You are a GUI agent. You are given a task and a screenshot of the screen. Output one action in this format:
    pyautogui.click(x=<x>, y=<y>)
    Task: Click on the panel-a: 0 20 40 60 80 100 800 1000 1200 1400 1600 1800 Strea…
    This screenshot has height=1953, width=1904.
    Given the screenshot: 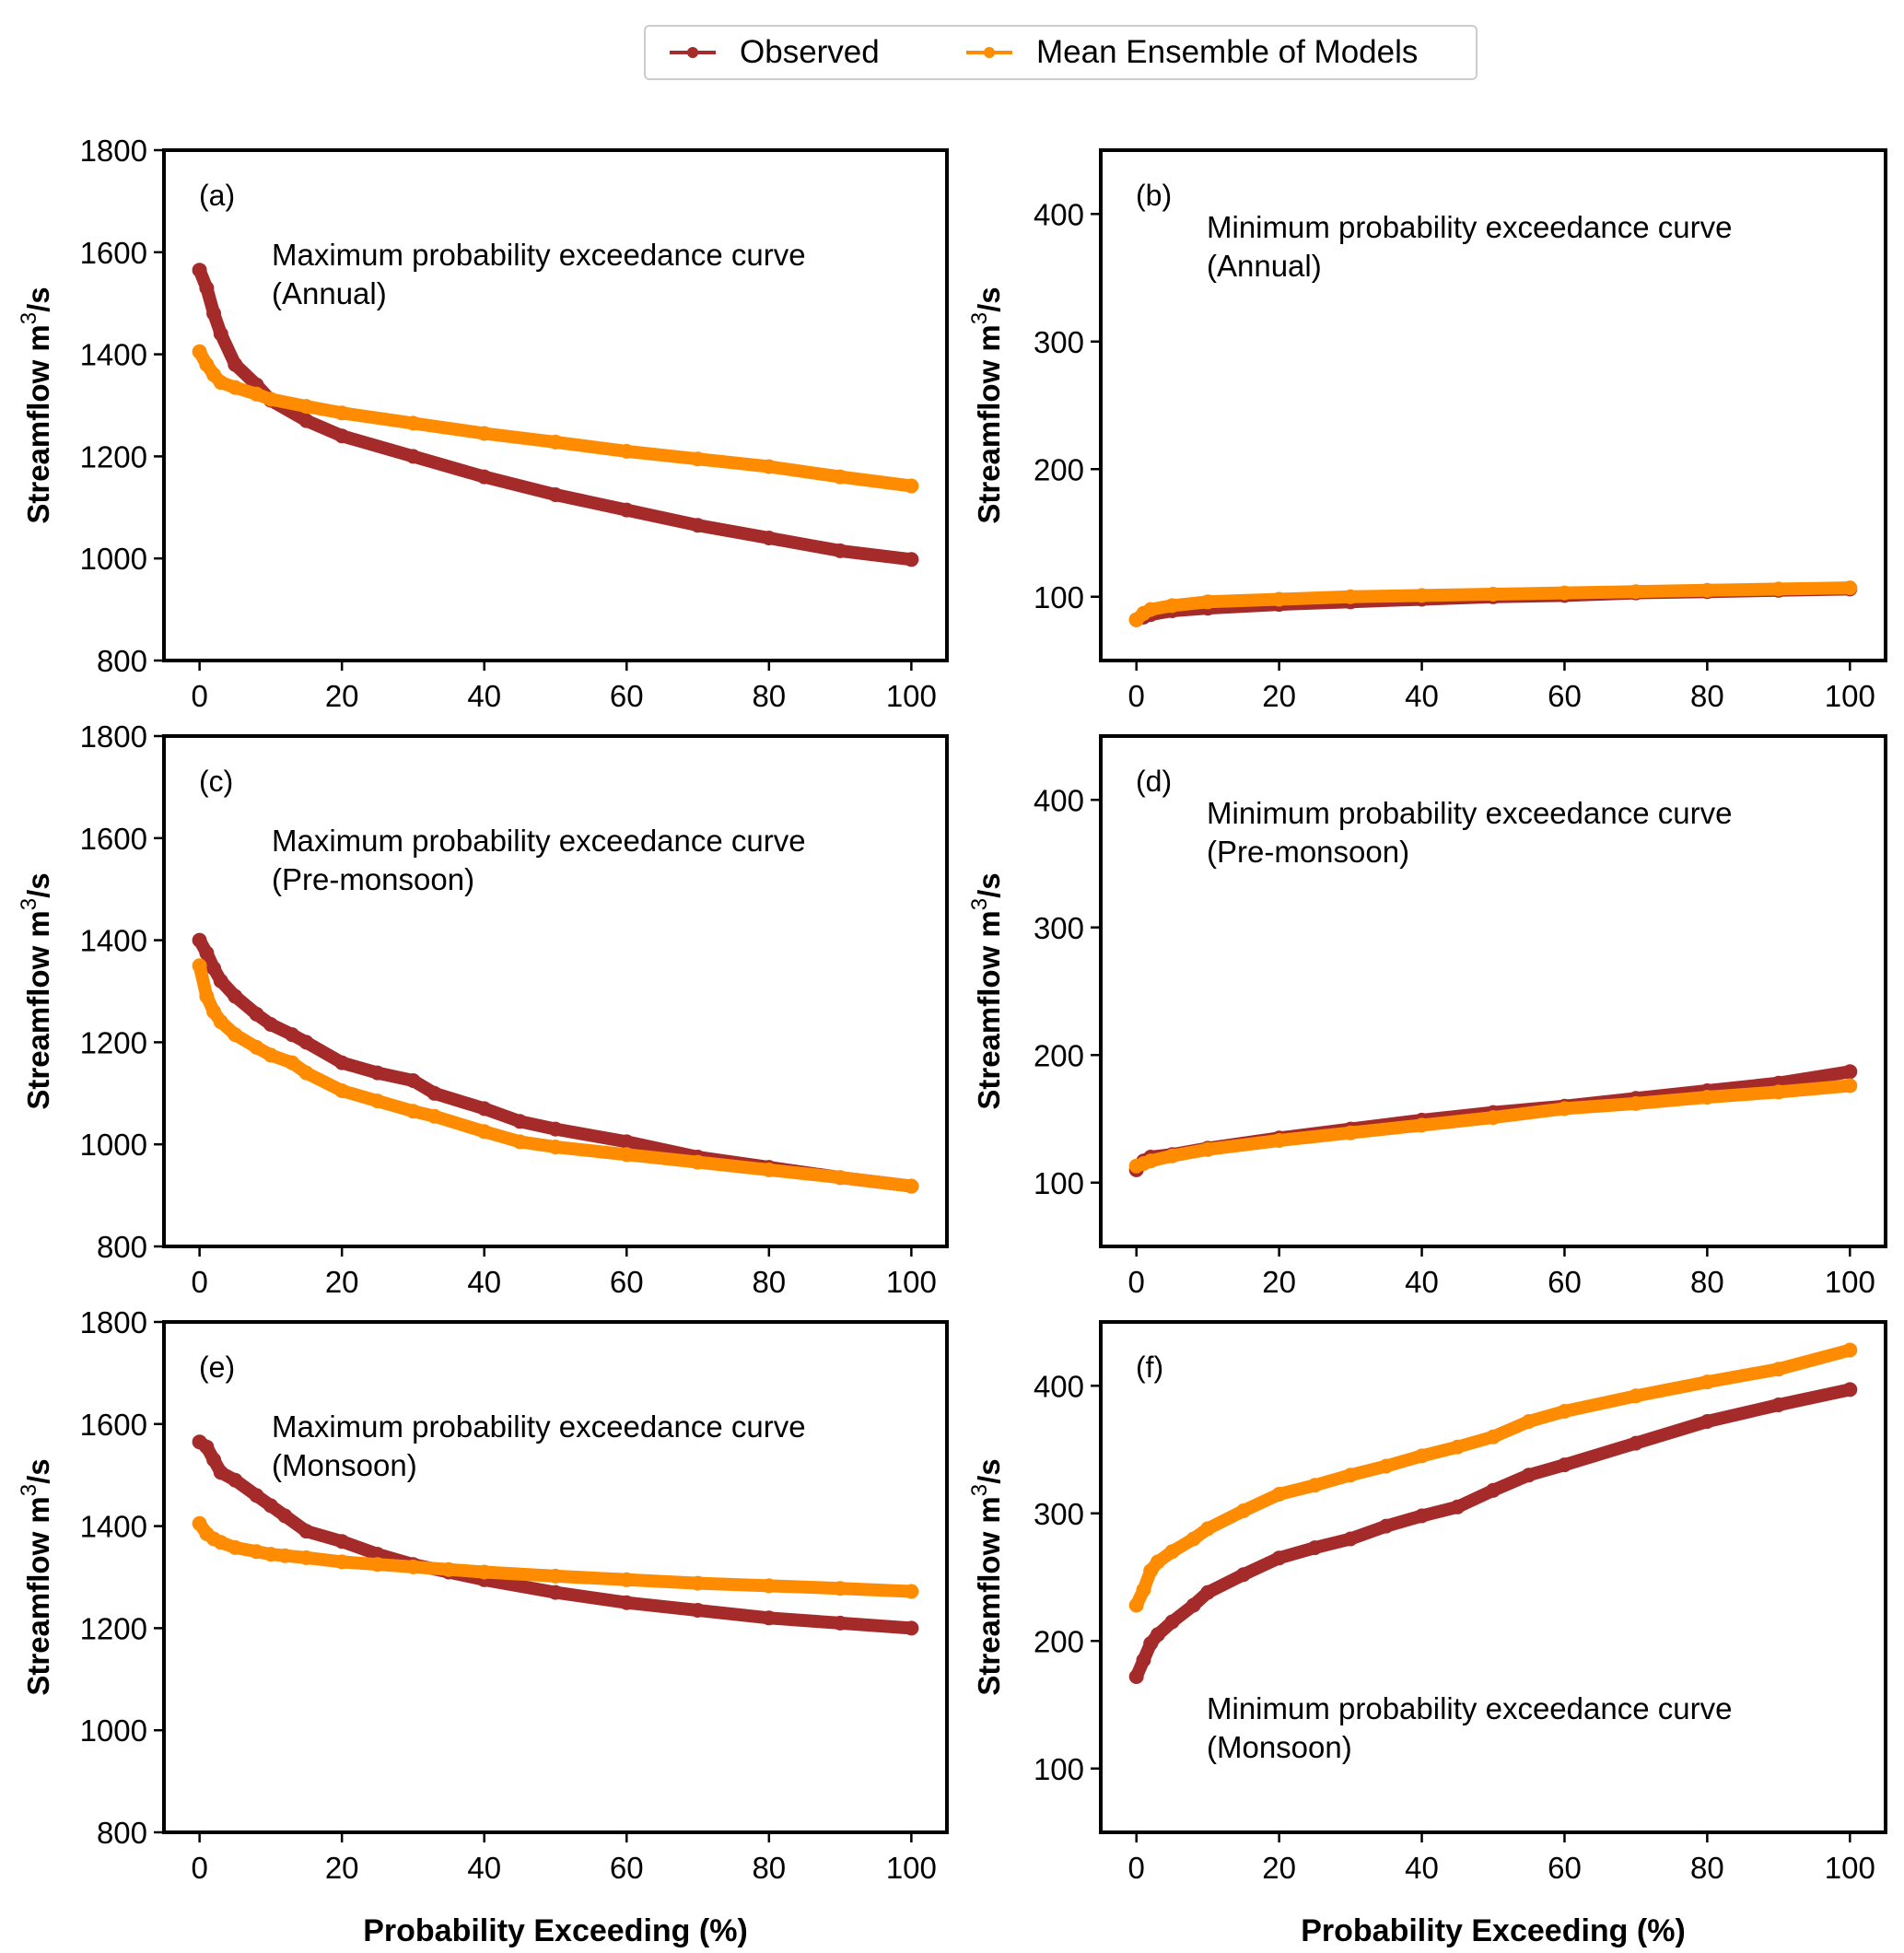 What is the action you would take?
    pyautogui.click(x=483, y=424)
    